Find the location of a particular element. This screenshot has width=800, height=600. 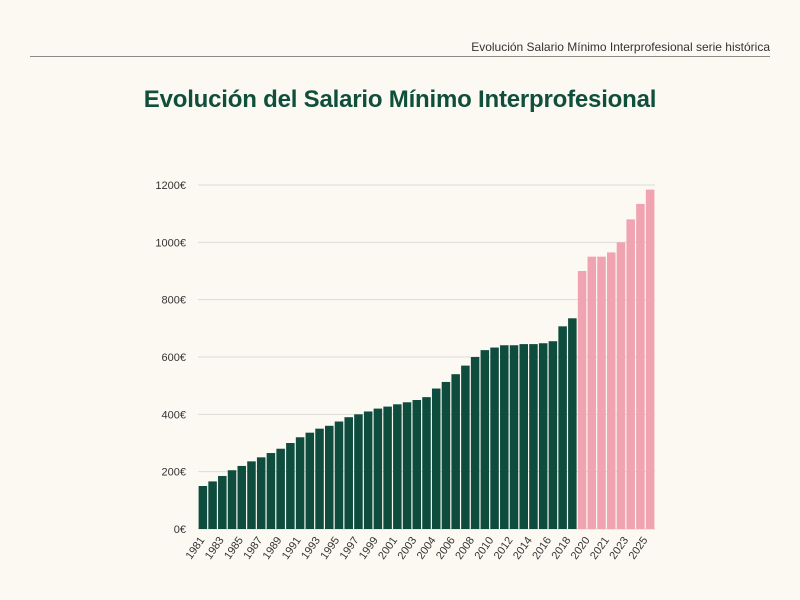

x-tick-label: 1993 is located at coordinates (311, 548).